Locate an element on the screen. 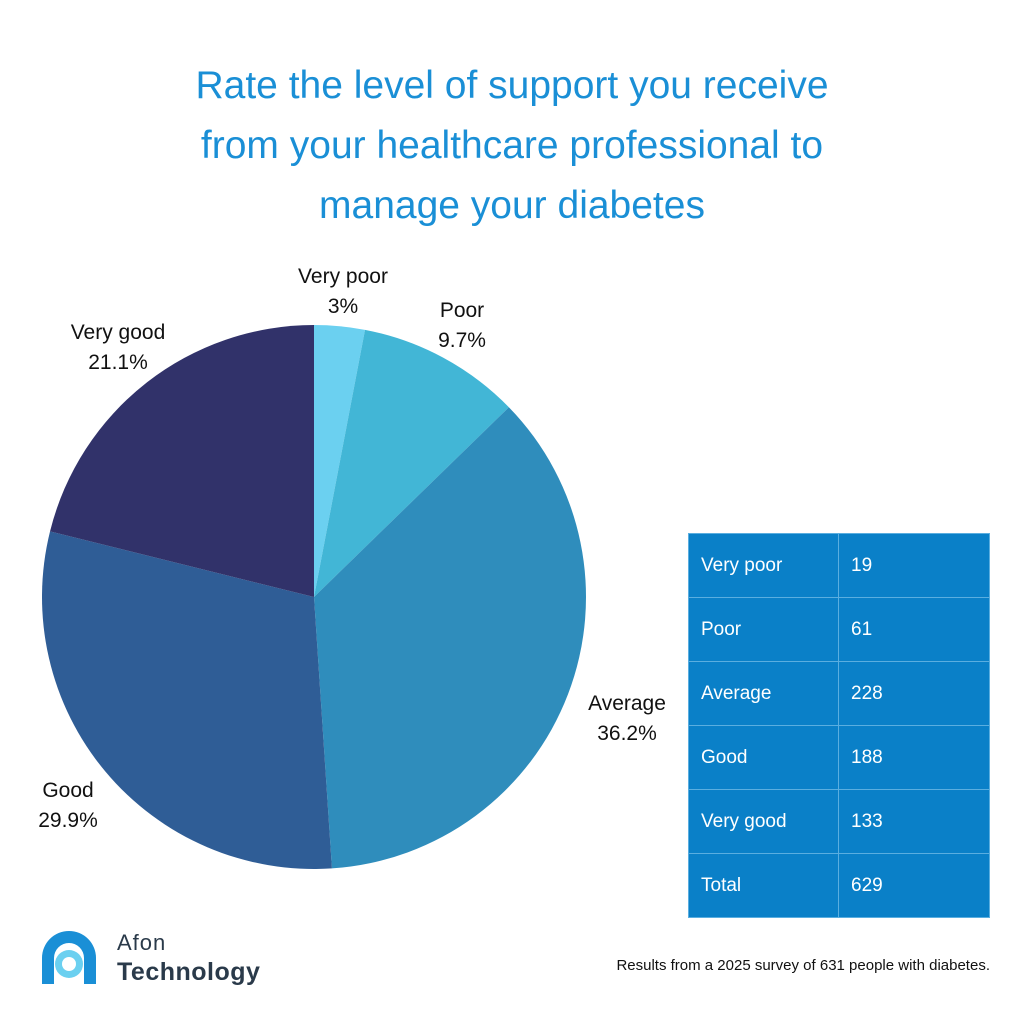 The height and width of the screenshot is (1024, 1024). table-cell-label: Very poor is located at coordinates (763, 565).